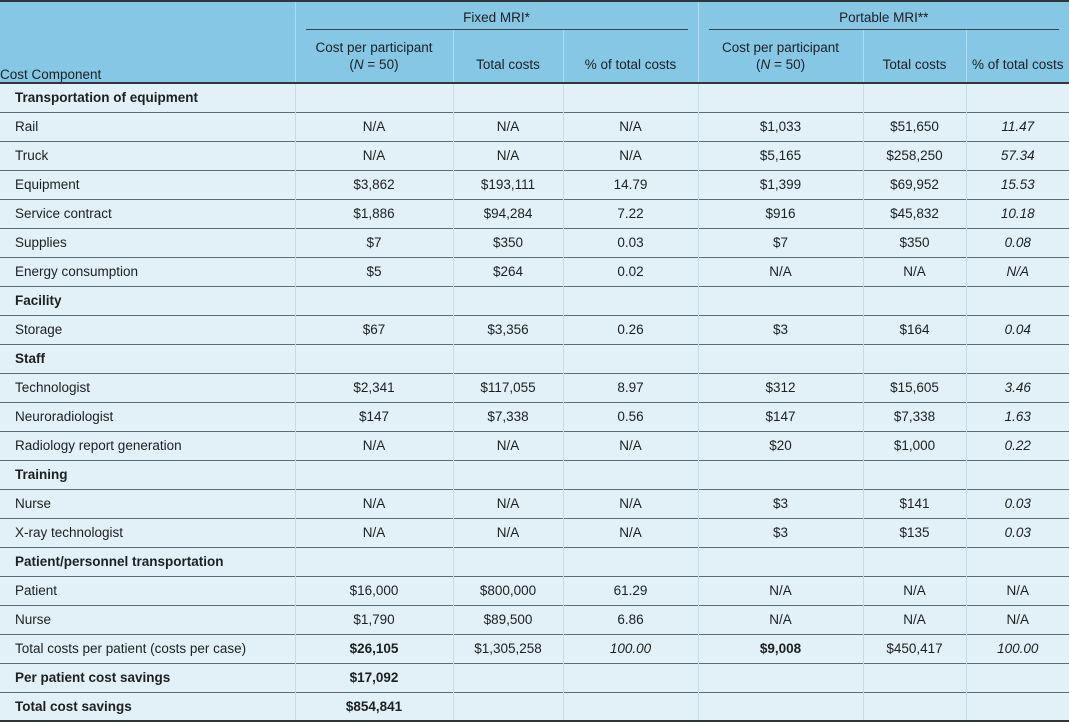  What do you see at coordinates (147, 358) in the screenshot?
I see `section-label: Staff` at bounding box center [147, 358].